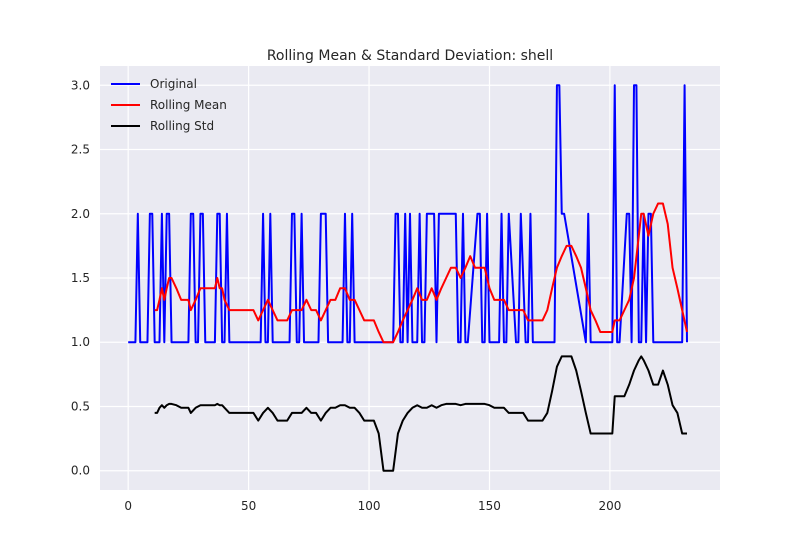  I want to click on x-tick-label: 150, so click(489, 506).